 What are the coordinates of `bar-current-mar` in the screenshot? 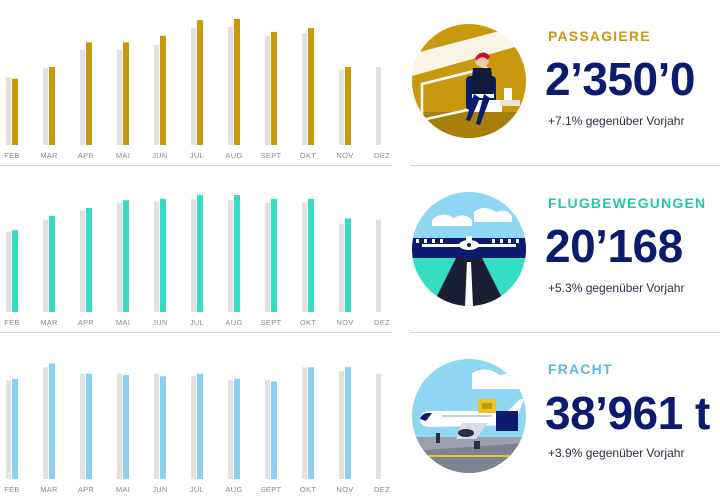 It's located at (52, 263).